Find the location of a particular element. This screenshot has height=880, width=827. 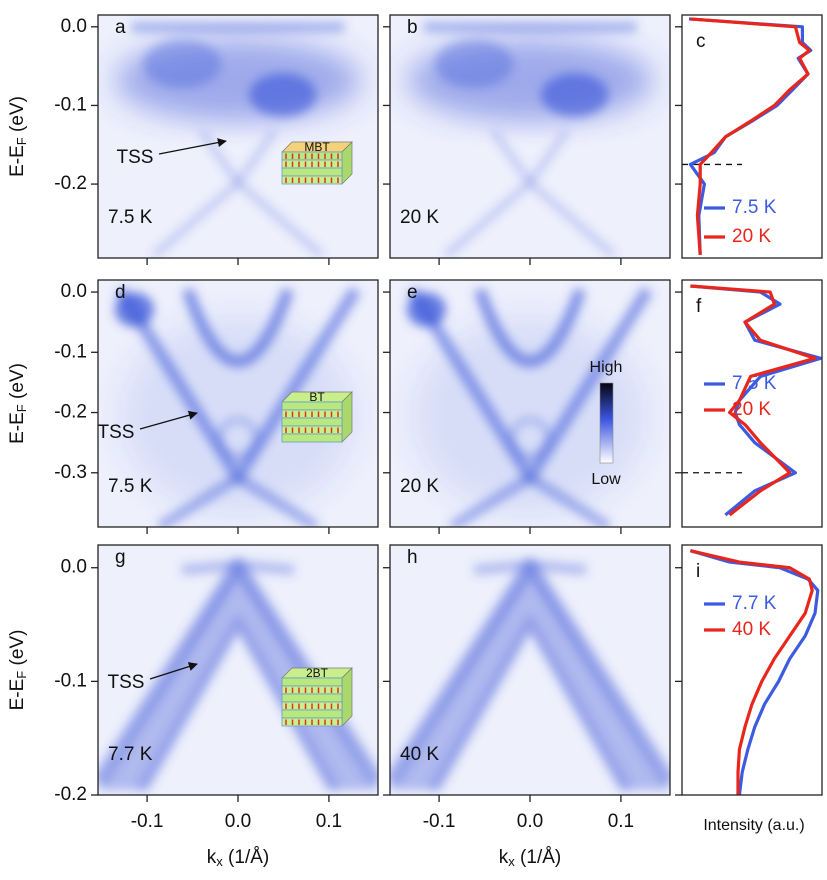

panel-letter: c is located at coordinates (701, 41).